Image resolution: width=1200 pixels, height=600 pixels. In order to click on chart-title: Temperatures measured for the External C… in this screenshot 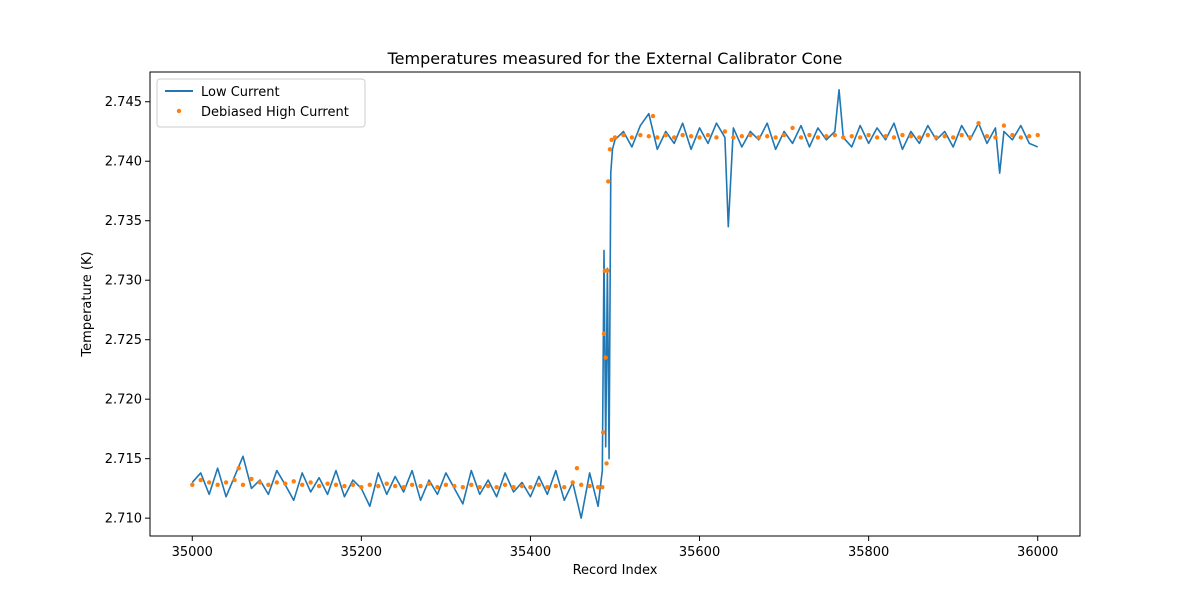, I will do `click(615, 58)`.